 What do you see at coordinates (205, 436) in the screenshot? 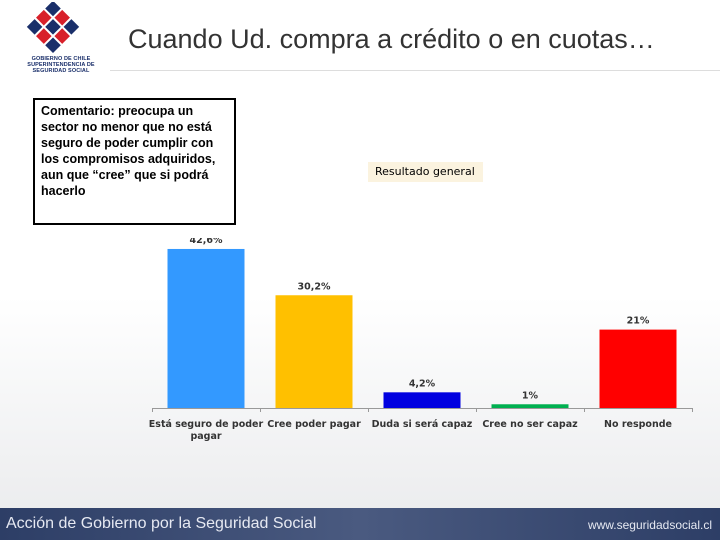
I see `category-label: pagar` at bounding box center [205, 436].